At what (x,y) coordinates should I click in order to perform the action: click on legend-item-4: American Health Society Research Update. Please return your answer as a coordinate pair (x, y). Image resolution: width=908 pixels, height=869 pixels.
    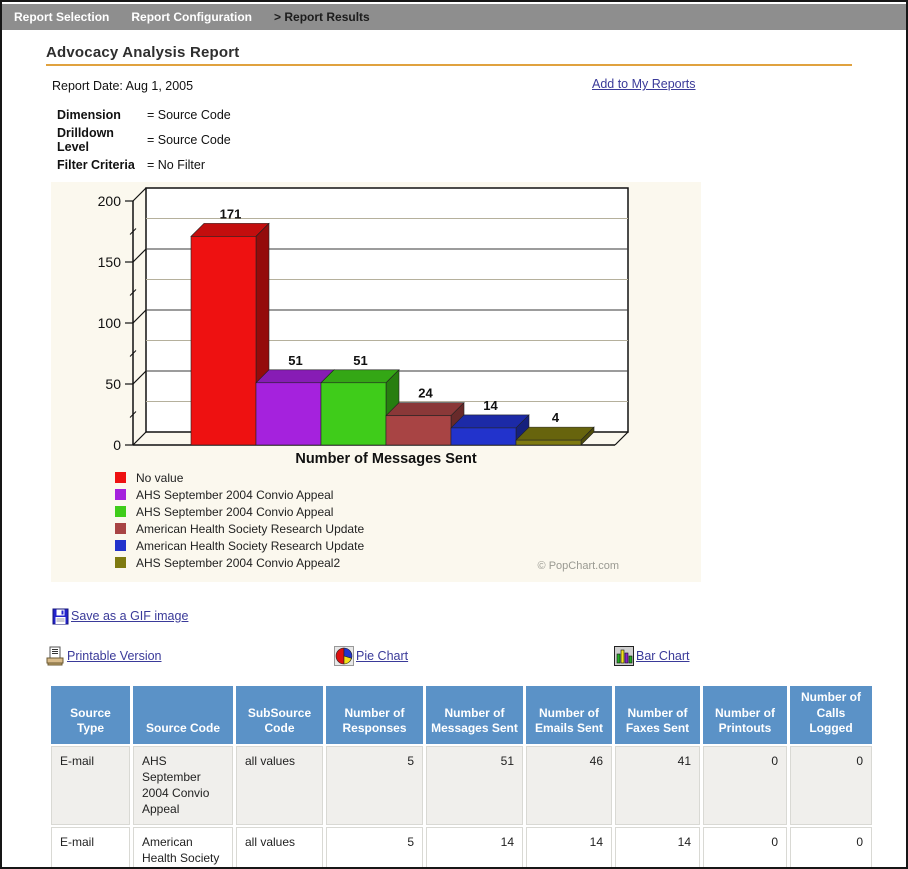
    Looking at the image, I should click on (239, 545).